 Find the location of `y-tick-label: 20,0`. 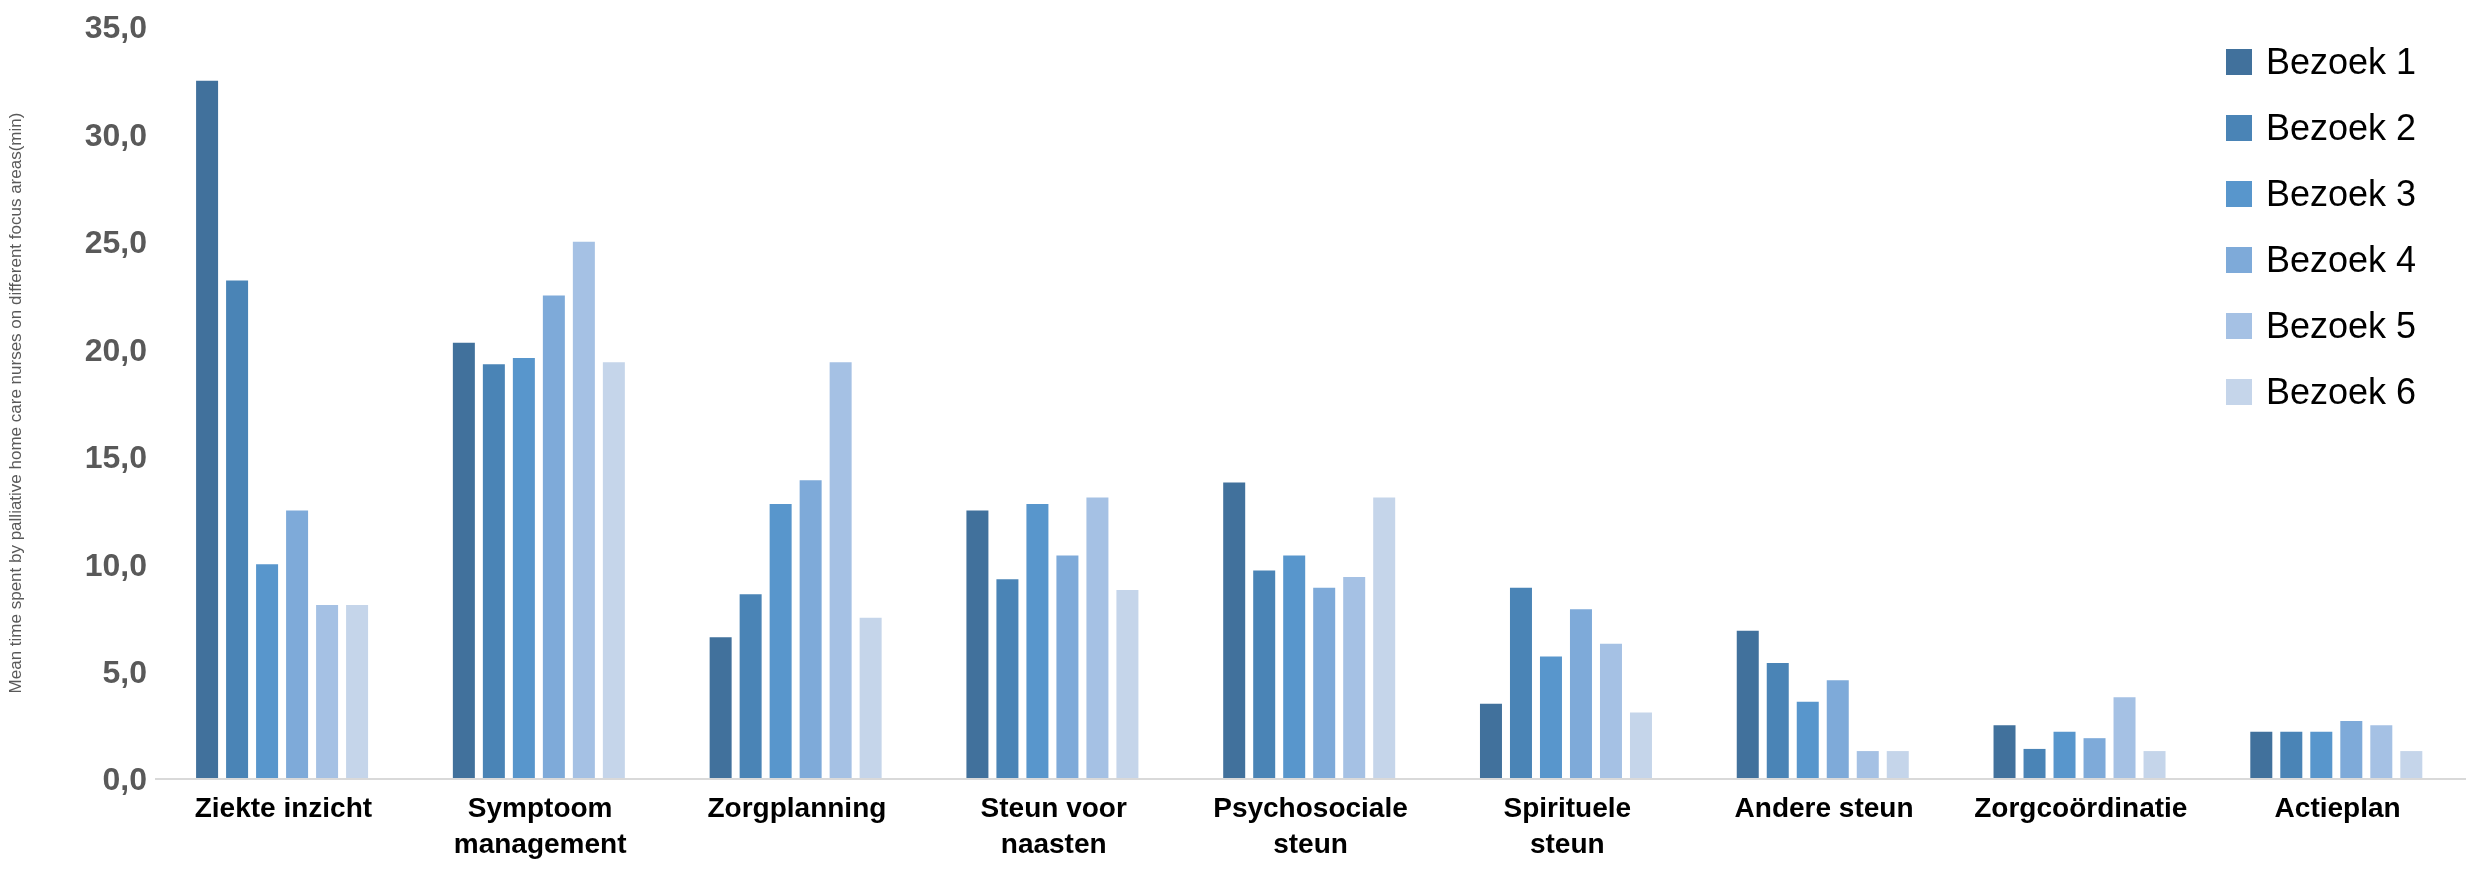

y-tick-label: 20,0 is located at coordinates (115, 349).